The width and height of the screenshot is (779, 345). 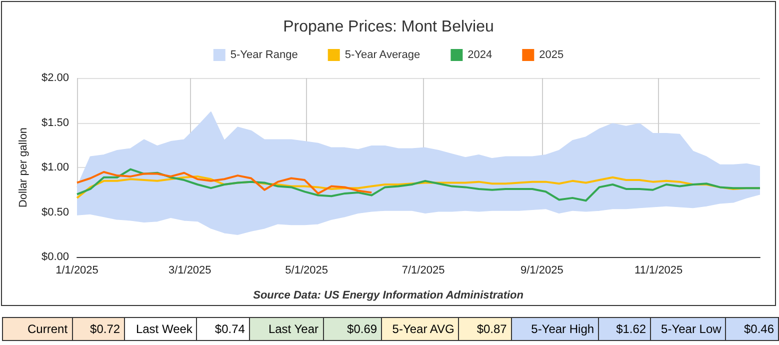 What do you see at coordinates (555, 329) in the screenshot?
I see `text: 5-Year High` at bounding box center [555, 329].